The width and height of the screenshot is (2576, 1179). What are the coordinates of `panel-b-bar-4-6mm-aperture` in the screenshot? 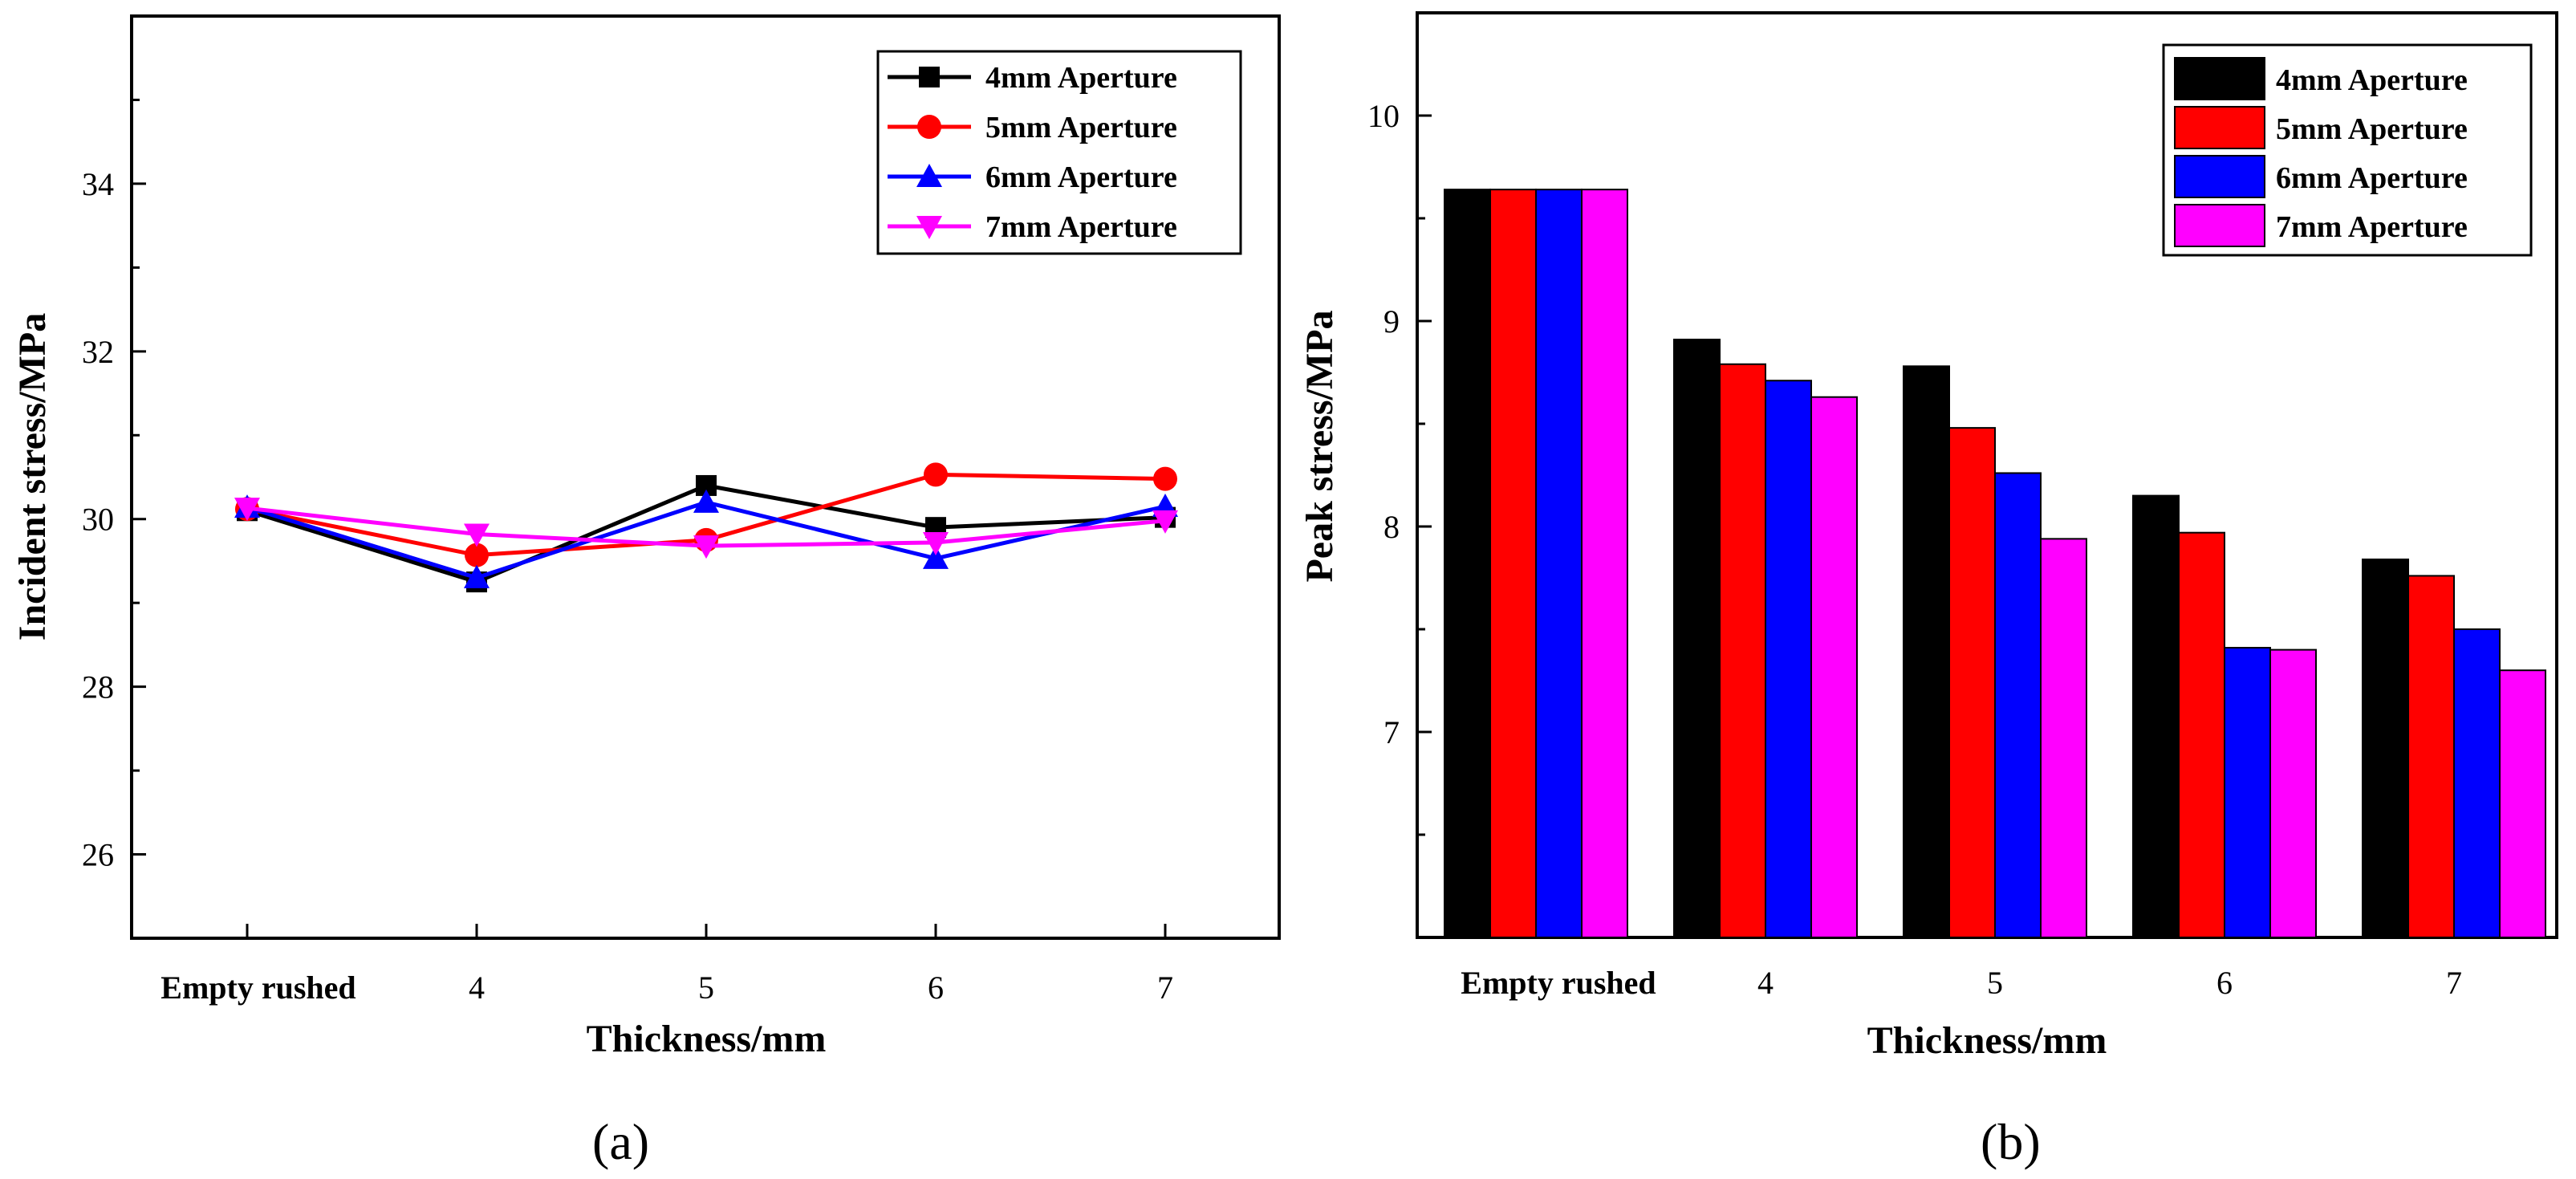 It's located at (1789, 659).